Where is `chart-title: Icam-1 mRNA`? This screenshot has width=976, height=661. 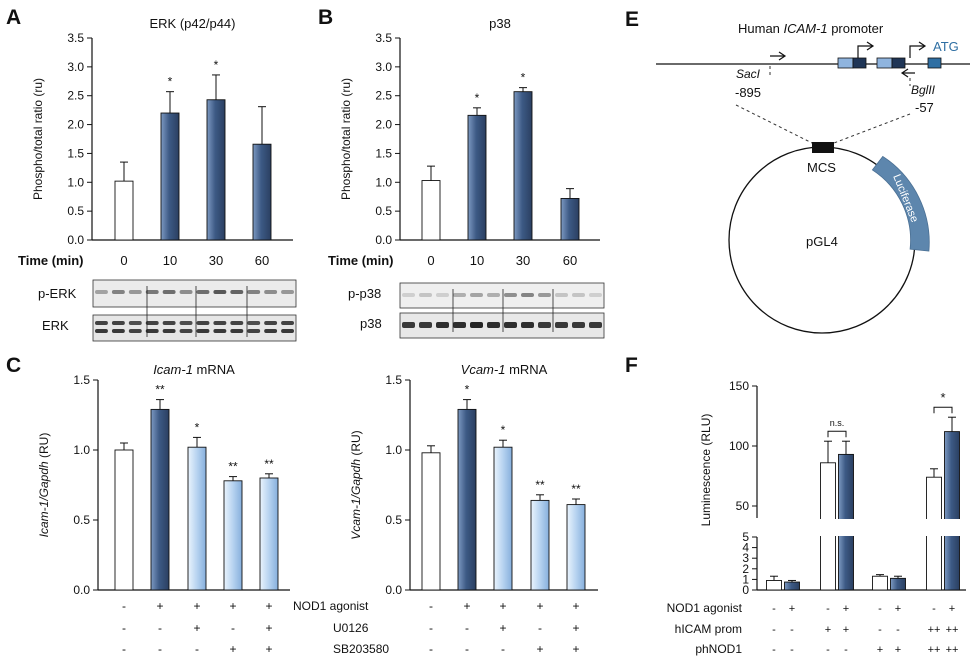
chart-title: Icam-1 mRNA is located at coordinates (194, 369).